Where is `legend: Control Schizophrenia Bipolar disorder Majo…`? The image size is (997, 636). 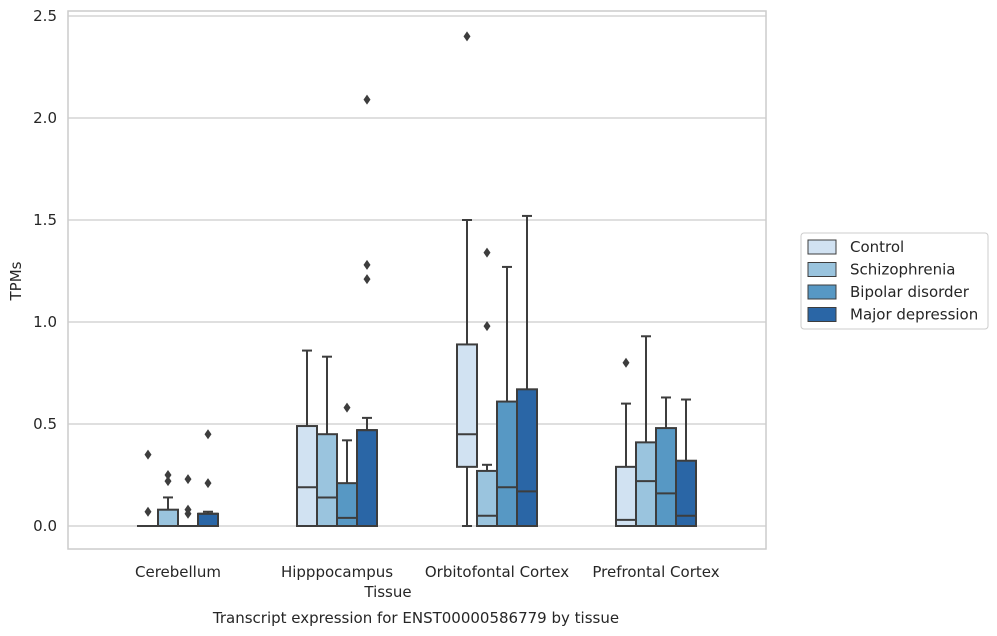
legend: Control Schizophrenia Bipolar disorder Majo… is located at coordinates (894, 281).